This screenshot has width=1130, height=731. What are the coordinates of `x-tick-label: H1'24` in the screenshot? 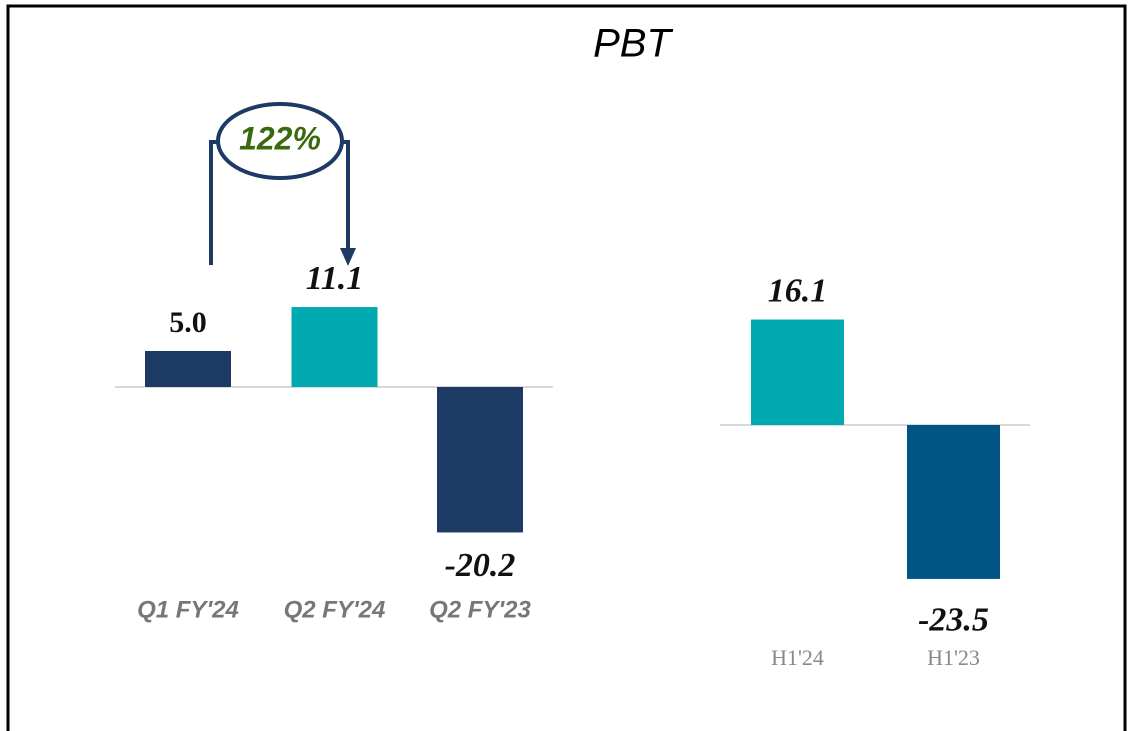 It's located at (797, 657).